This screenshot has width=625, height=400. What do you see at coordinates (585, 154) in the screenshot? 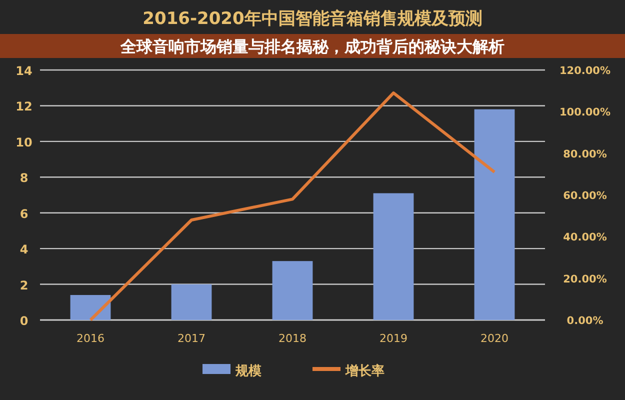
I see `y2-tick-label: 80.00%` at bounding box center [585, 154].